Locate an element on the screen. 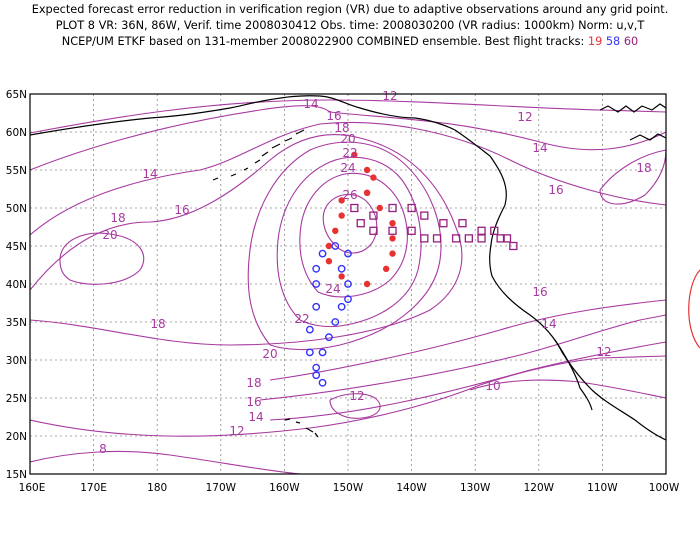 This screenshot has width=700, height=540. longitude-label: 100W is located at coordinates (664, 488).